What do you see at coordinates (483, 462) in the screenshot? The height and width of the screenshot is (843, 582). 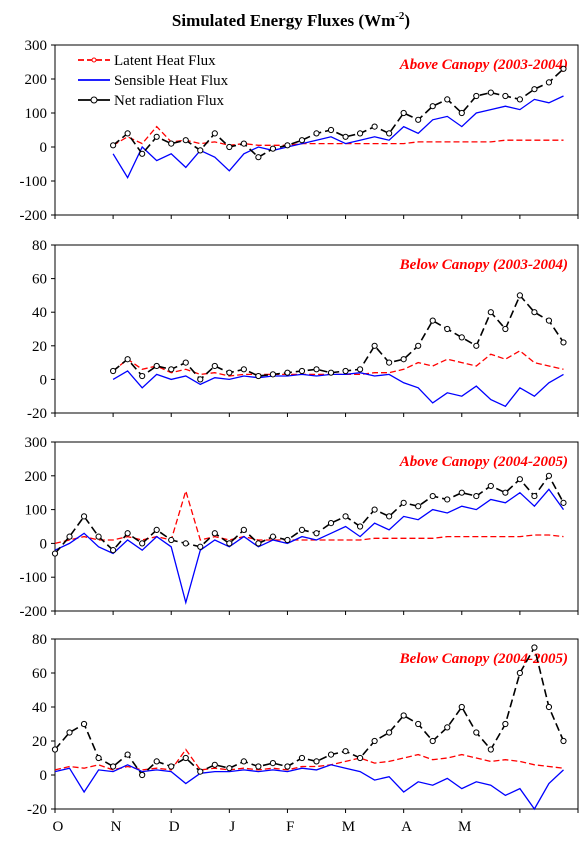 I see `panel-label: Above Canopy (2004-2005)` at bounding box center [483, 462].